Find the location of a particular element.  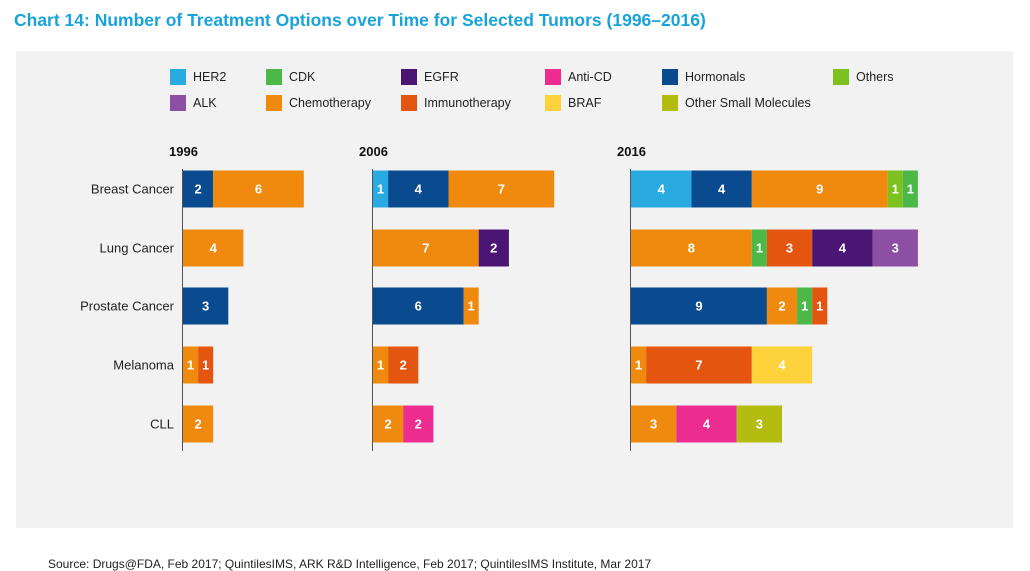

legend-item: EGFR is located at coordinates (430, 77).